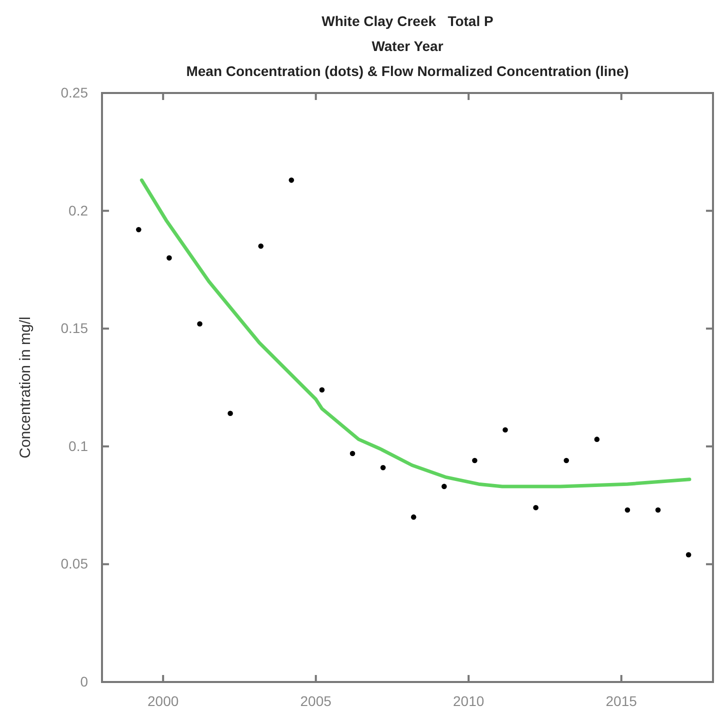 This screenshot has width=720, height=723. I want to click on x-tick-label: 2010, so click(468, 700).